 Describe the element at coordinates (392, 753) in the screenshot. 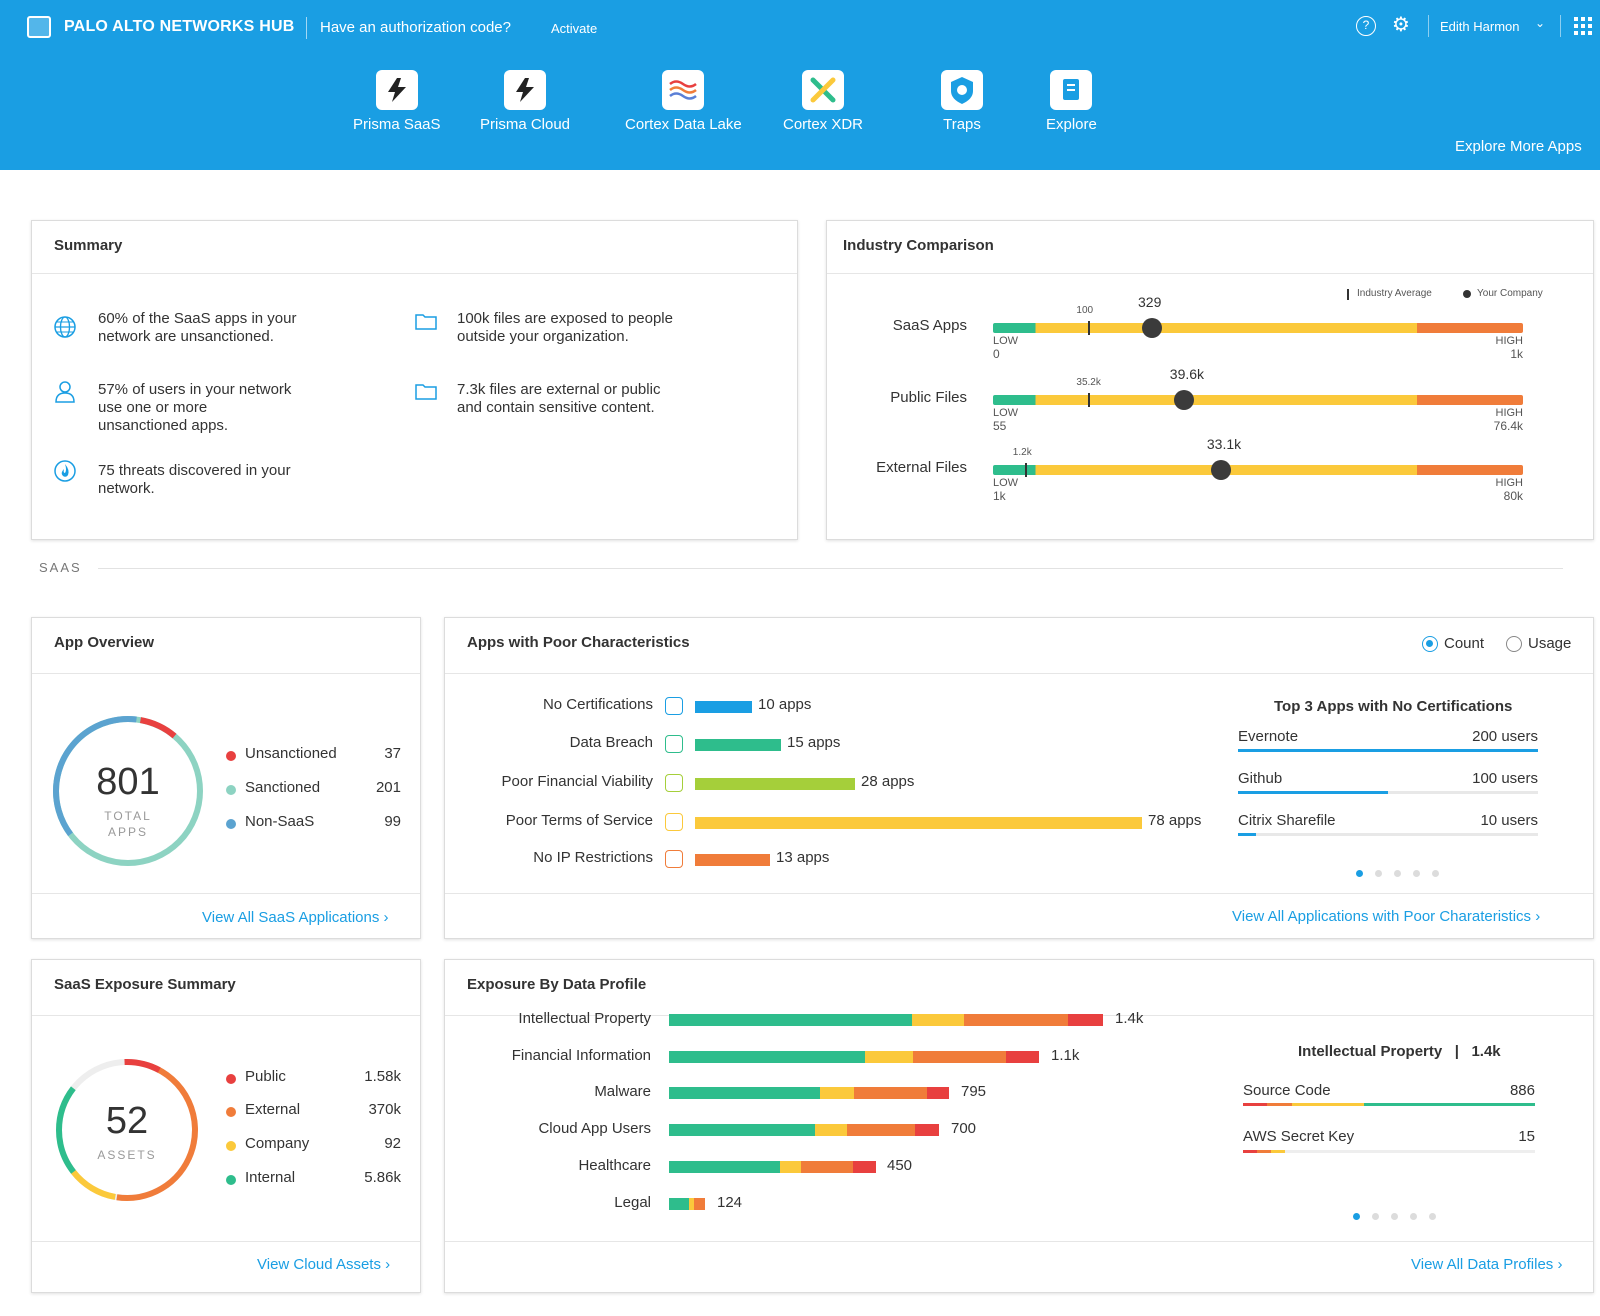

I see `legend-value: 37` at that location.